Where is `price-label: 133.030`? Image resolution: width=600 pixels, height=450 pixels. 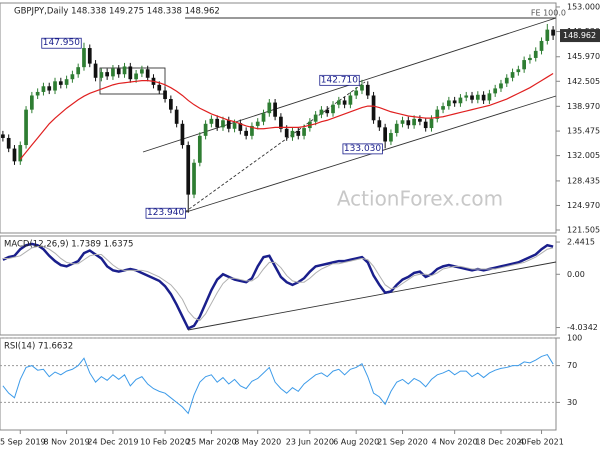 price-label: 133.030 is located at coordinates (362, 149).